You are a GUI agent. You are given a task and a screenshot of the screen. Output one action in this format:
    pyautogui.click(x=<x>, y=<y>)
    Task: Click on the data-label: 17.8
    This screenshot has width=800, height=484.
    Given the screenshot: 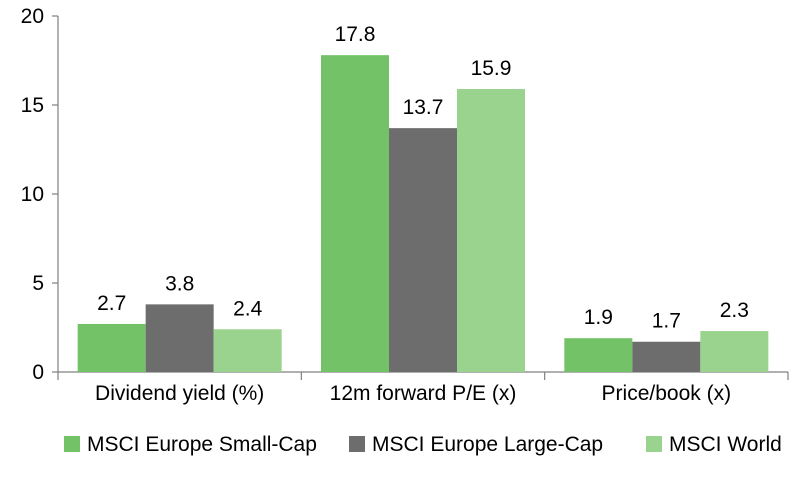 What is the action you would take?
    pyautogui.click(x=355, y=34)
    